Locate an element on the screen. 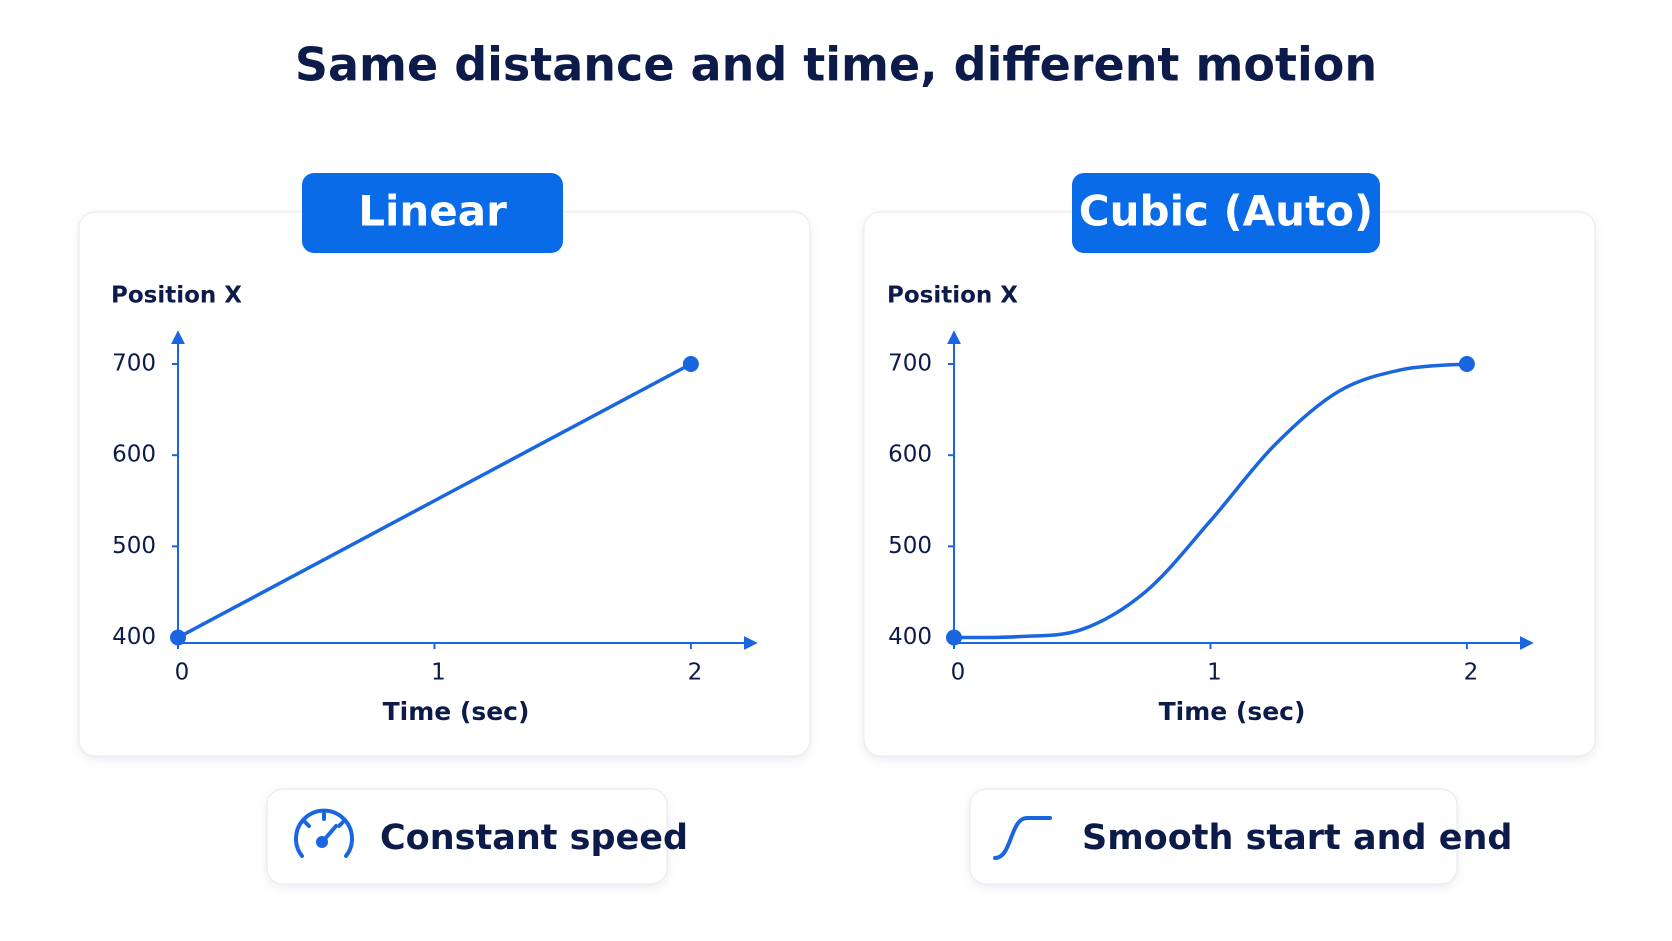 The width and height of the screenshot is (1672, 941). chart-title: Linear is located at coordinates (432, 211).